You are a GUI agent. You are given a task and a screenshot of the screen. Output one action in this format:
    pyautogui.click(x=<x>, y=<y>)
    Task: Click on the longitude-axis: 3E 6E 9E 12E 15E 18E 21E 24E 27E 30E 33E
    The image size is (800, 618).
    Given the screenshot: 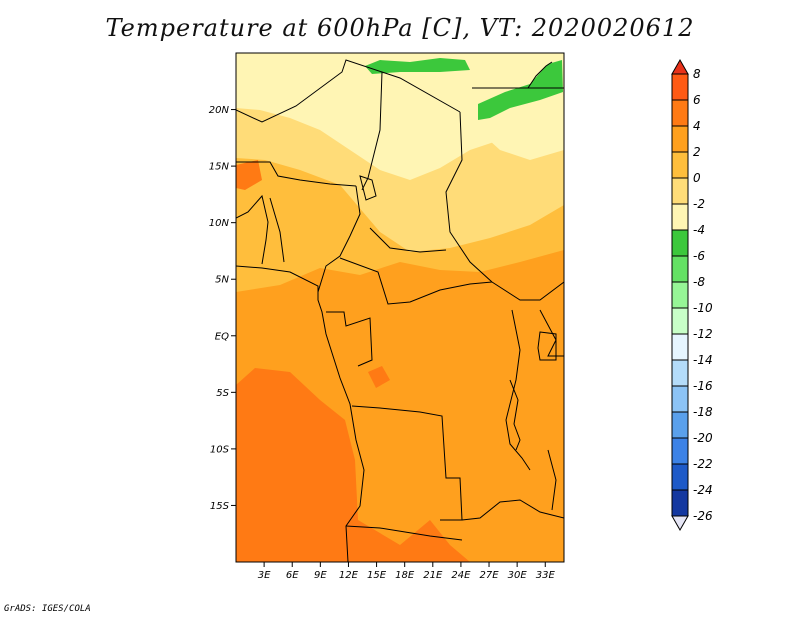 What is the action you would take?
    pyautogui.click(x=407, y=571)
    